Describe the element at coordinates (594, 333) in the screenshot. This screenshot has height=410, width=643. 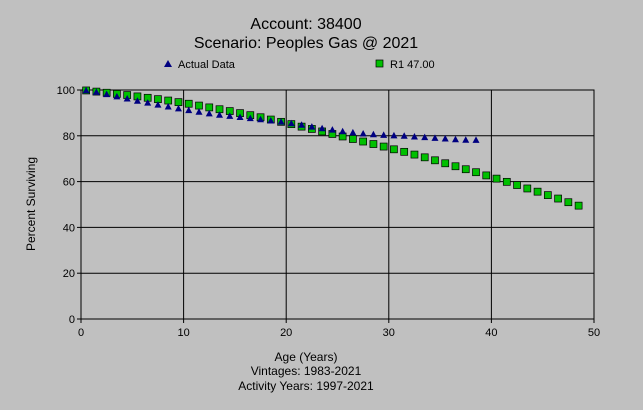
I see `x-tick-label: 50` at that location.